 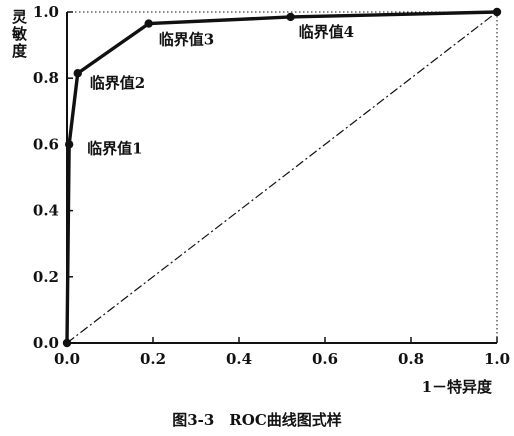 What do you see at coordinates (67, 359) in the screenshot?
I see `x-tick-label: 0.0` at bounding box center [67, 359].